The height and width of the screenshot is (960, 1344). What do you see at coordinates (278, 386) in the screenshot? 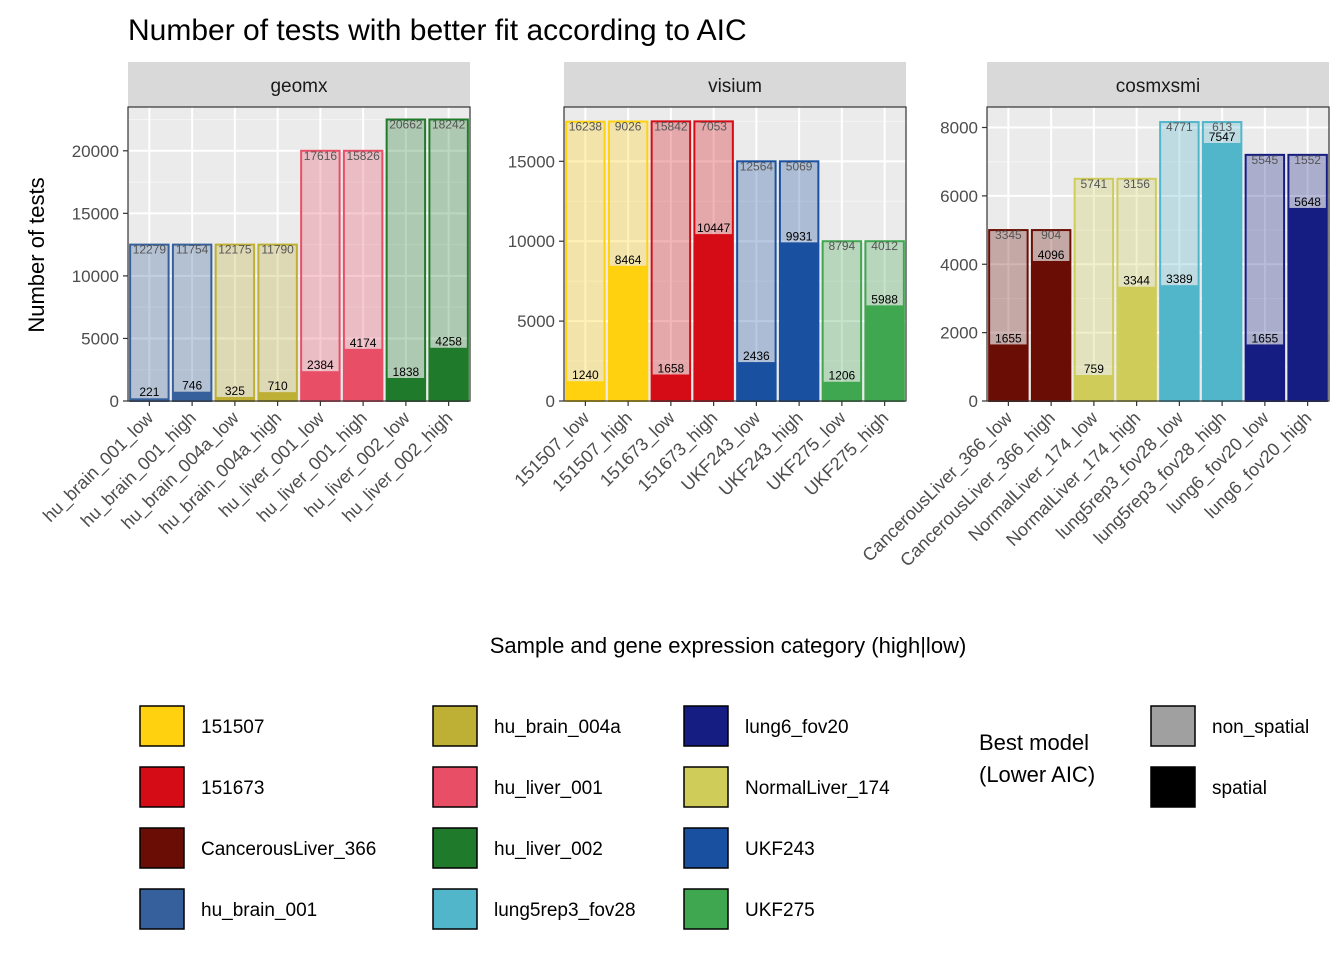
I see `spatial-count-label: 710` at bounding box center [278, 386].